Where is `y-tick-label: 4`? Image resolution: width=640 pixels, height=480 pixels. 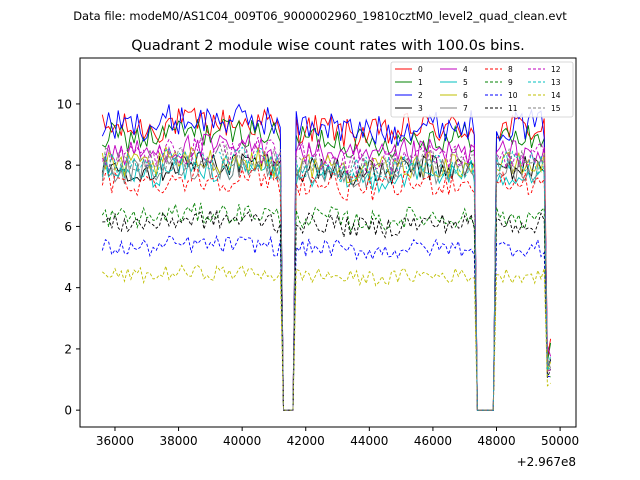 y-tick-label: 4 is located at coordinates (68, 288).